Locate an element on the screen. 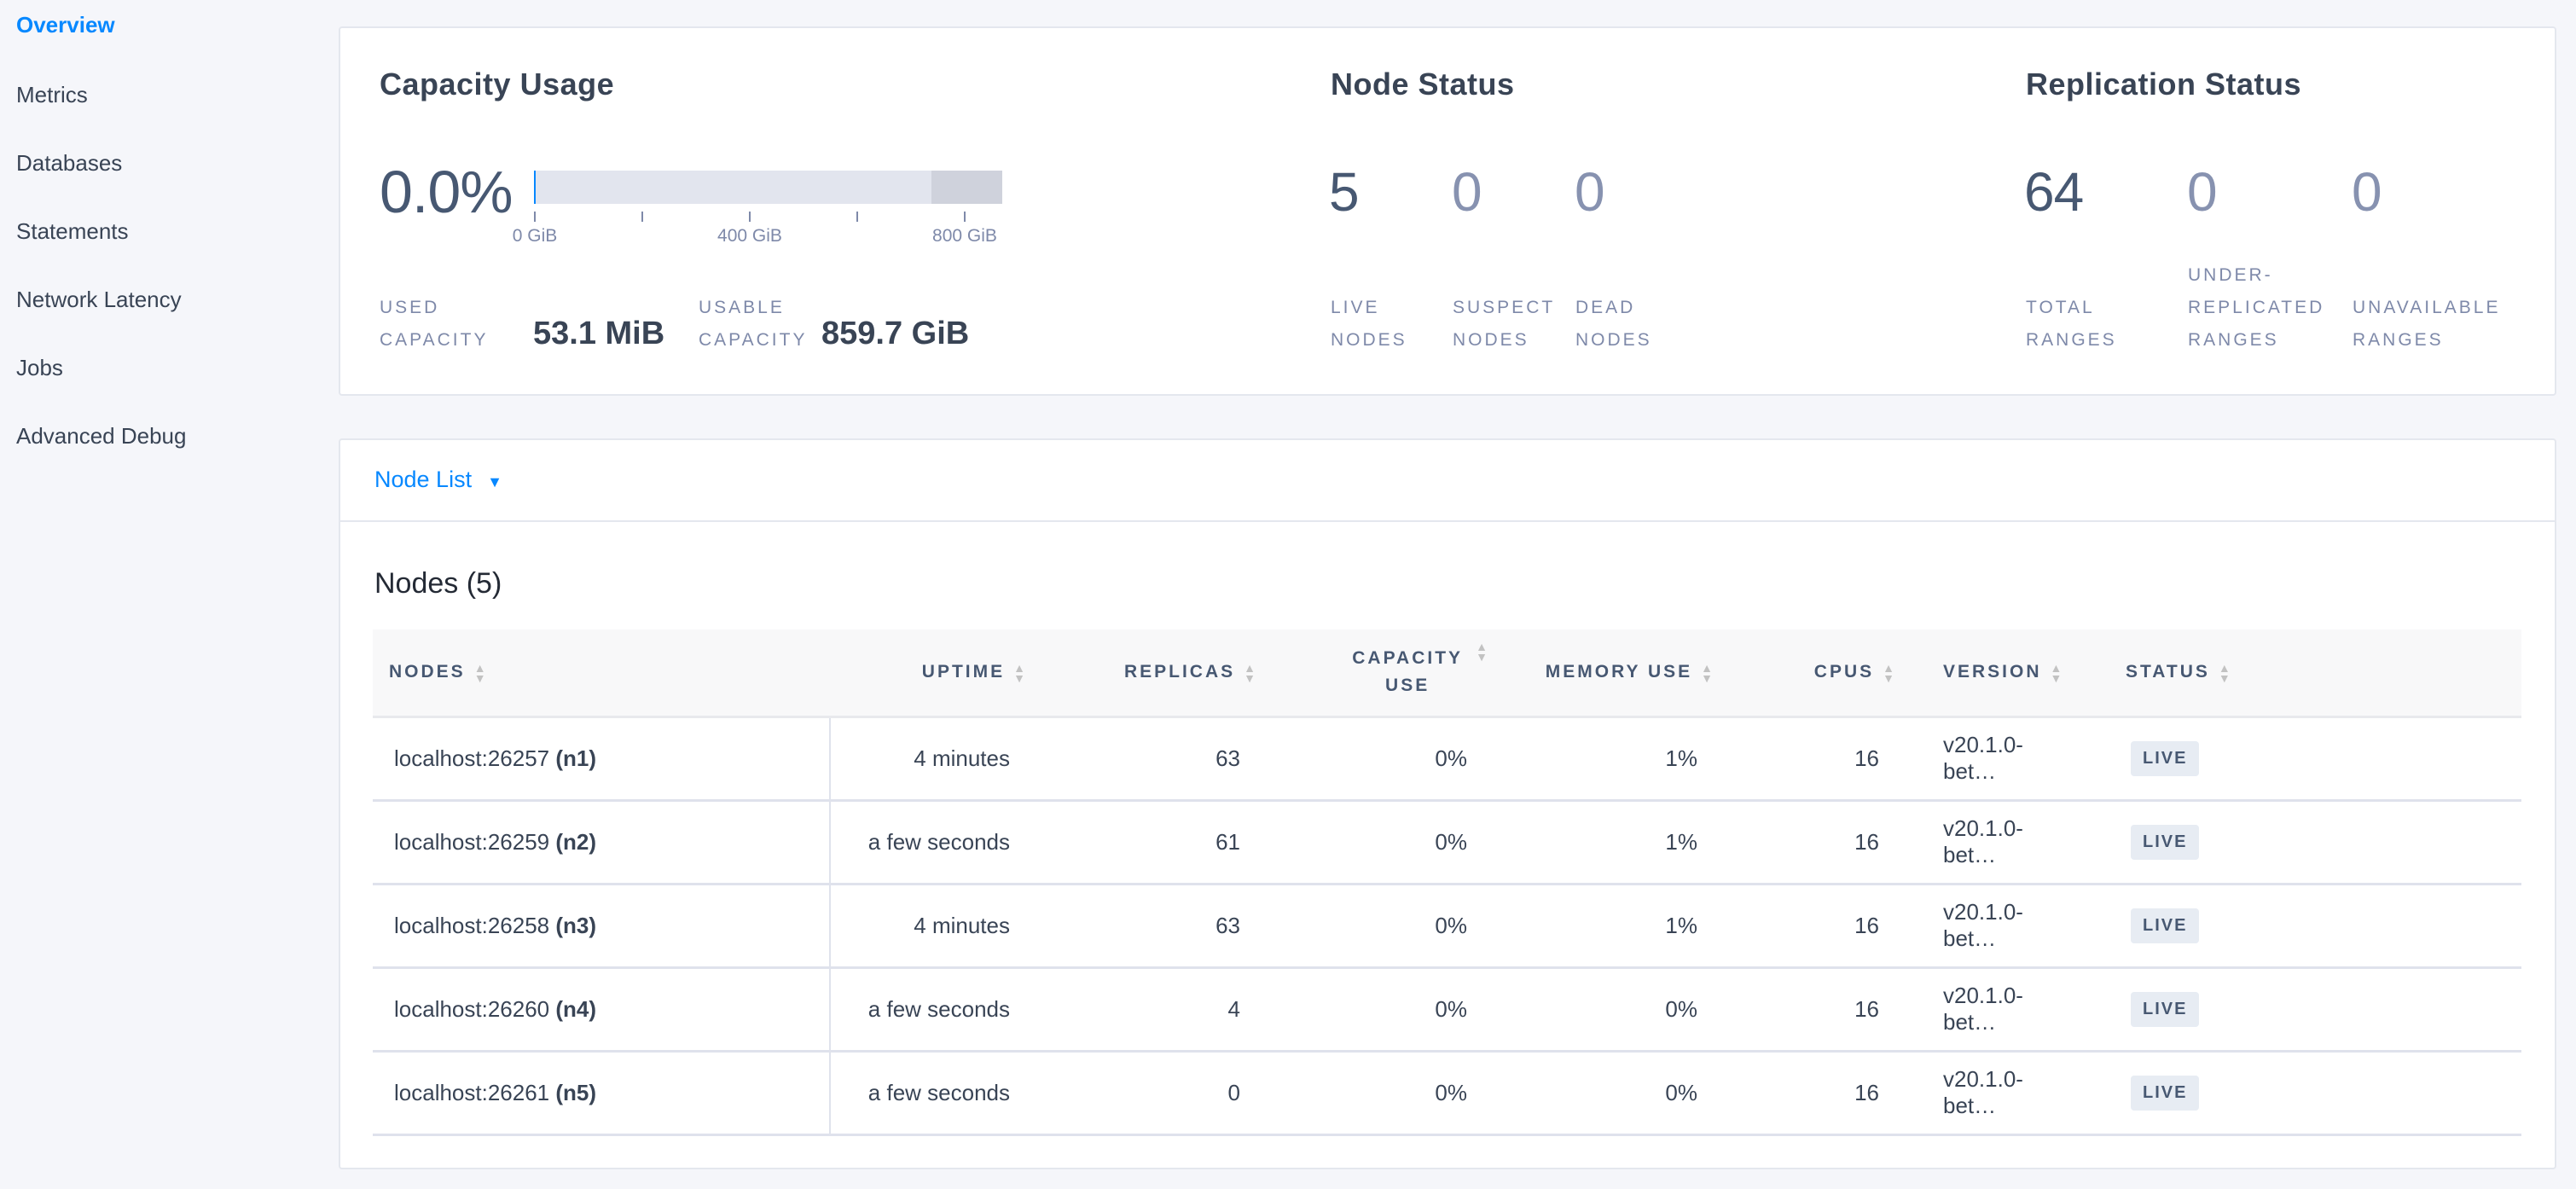 The width and height of the screenshot is (2576, 1189). node-cell: localhost:26261 (n5) is located at coordinates (602, 1093).